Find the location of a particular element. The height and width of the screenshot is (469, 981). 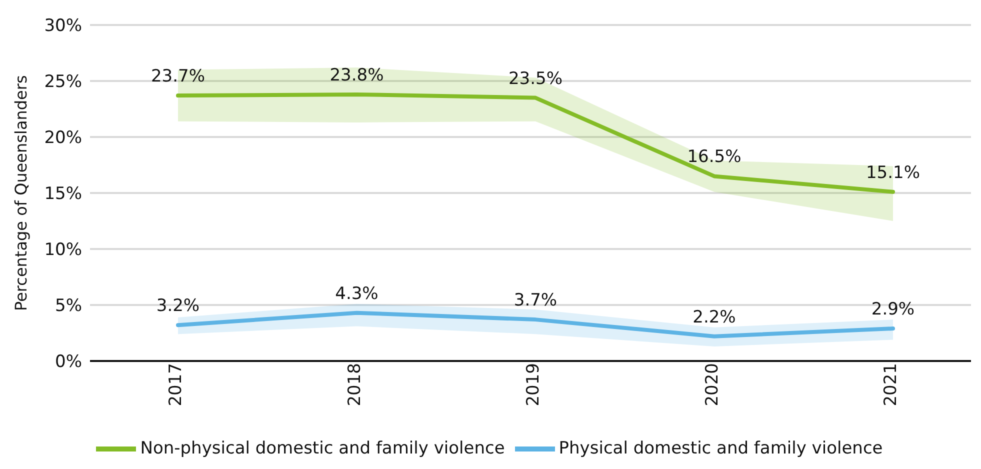

data-label: 2.2% is located at coordinates (714, 317).